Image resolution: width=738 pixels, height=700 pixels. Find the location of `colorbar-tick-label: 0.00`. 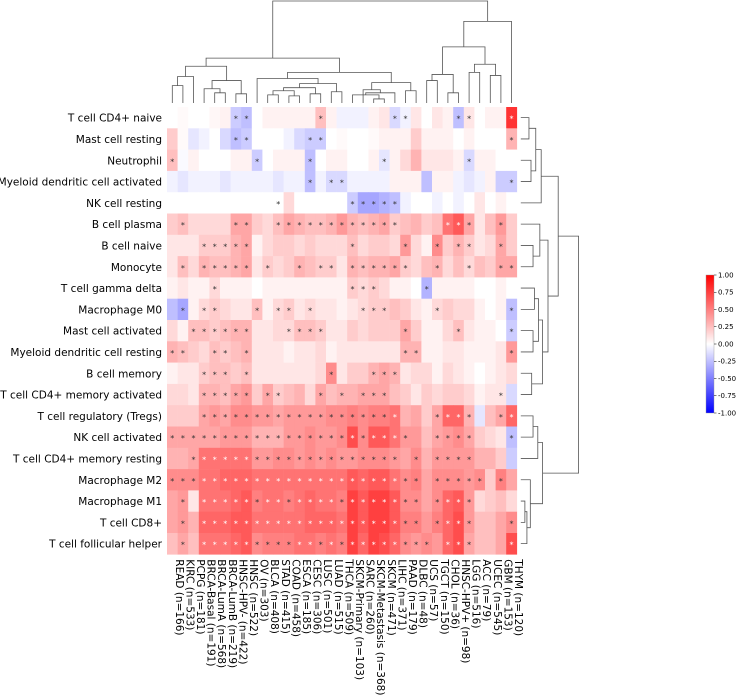

colorbar-tick-label: 0.00 is located at coordinates (726, 344).